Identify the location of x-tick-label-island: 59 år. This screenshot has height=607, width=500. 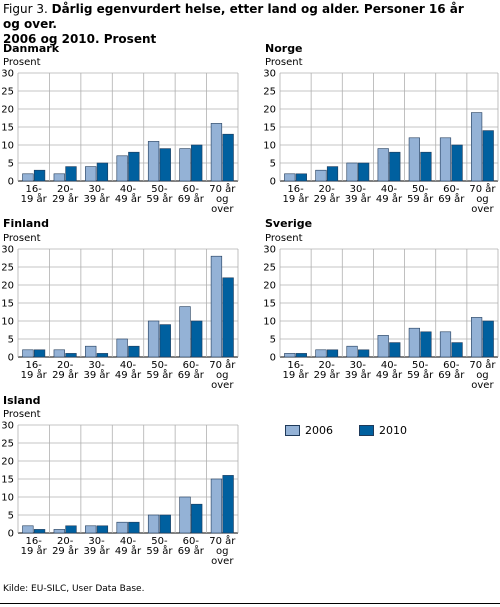
(159, 550).